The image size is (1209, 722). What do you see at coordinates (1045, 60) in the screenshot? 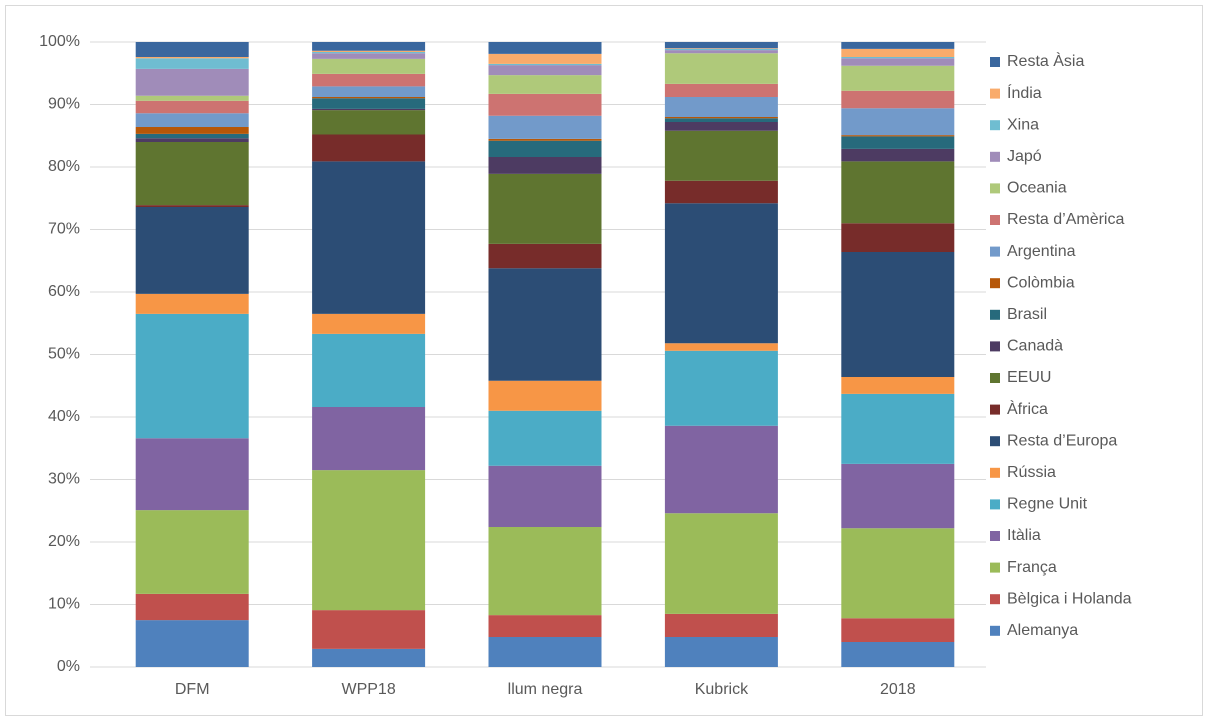
I see `legend-label: Resta Àsia` at bounding box center [1045, 60].